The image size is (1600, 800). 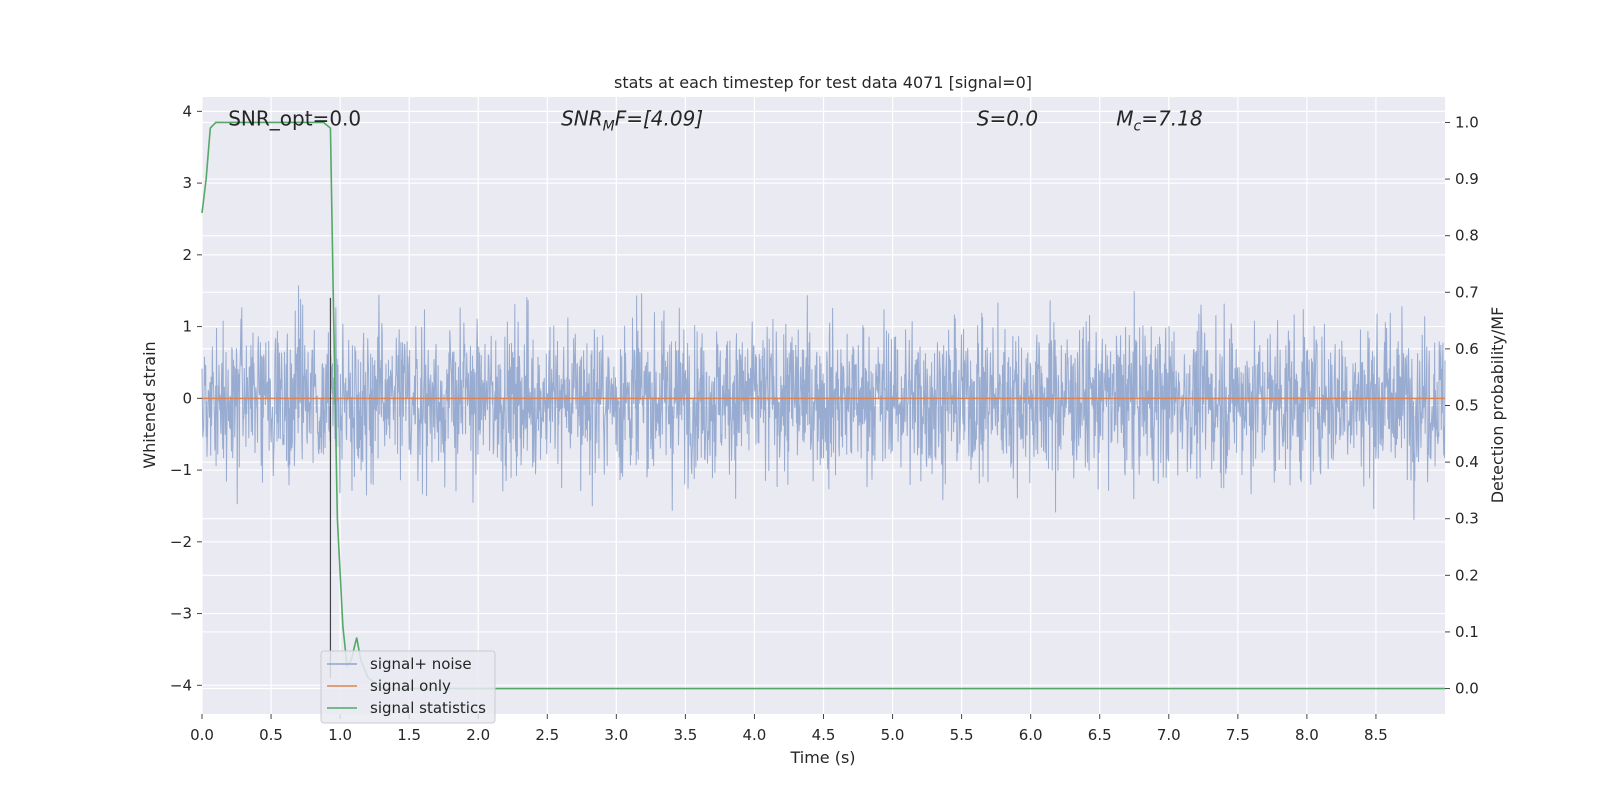 I want to click on y2-tick-label: 0.4, so click(x=1467, y=462).